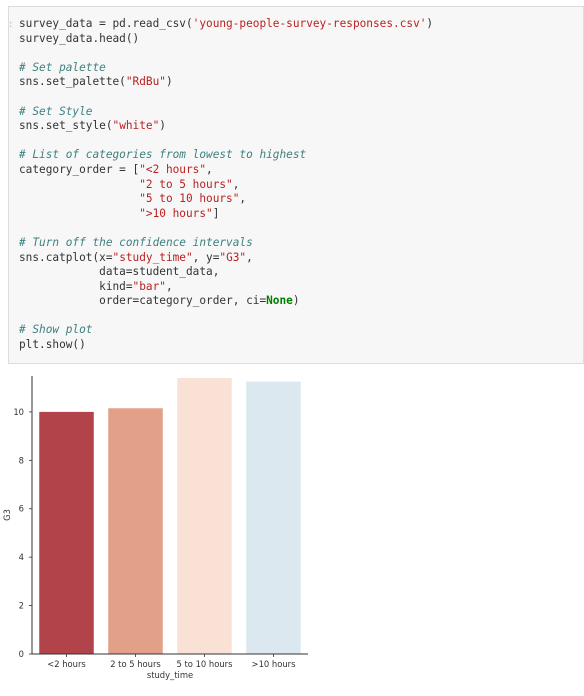 This screenshot has height=696, width=584. Describe the element at coordinates (66, 664) in the screenshot. I see `x-tick-label: <2 hours` at that location.